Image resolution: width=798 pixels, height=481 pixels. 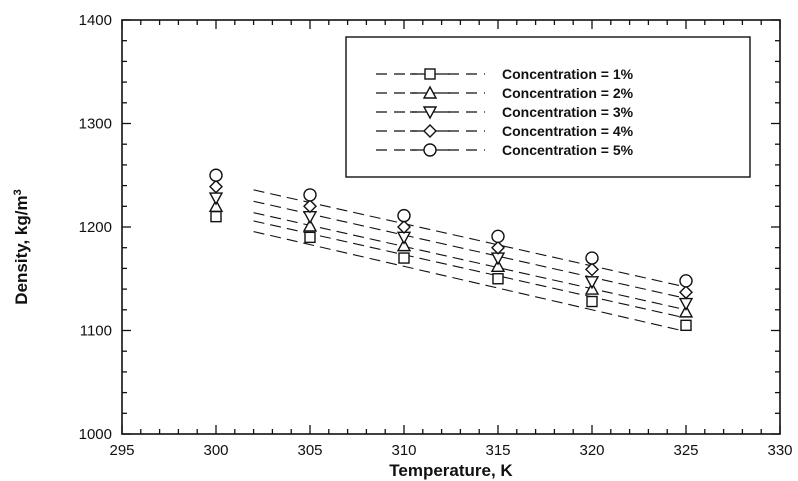 What do you see at coordinates (468, 238) in the screenshot?
I see `series-5-trend-line` at bounding box center [468, 238].